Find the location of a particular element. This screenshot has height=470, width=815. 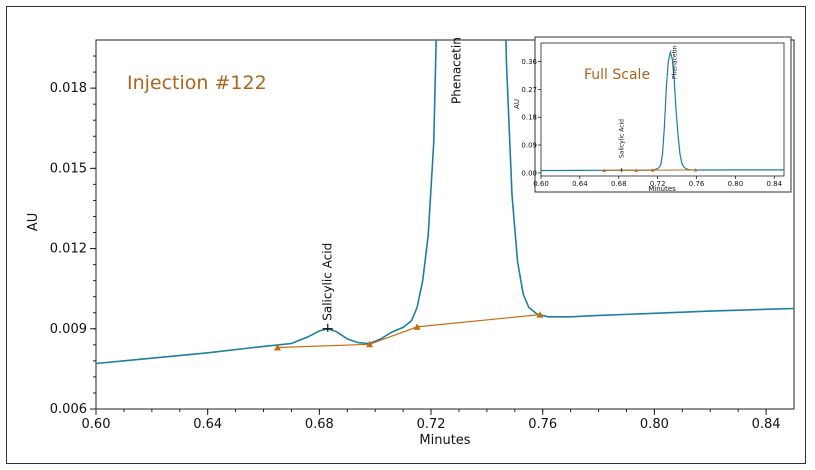

y-axis-label: AU is located at coordinates (33, 222).